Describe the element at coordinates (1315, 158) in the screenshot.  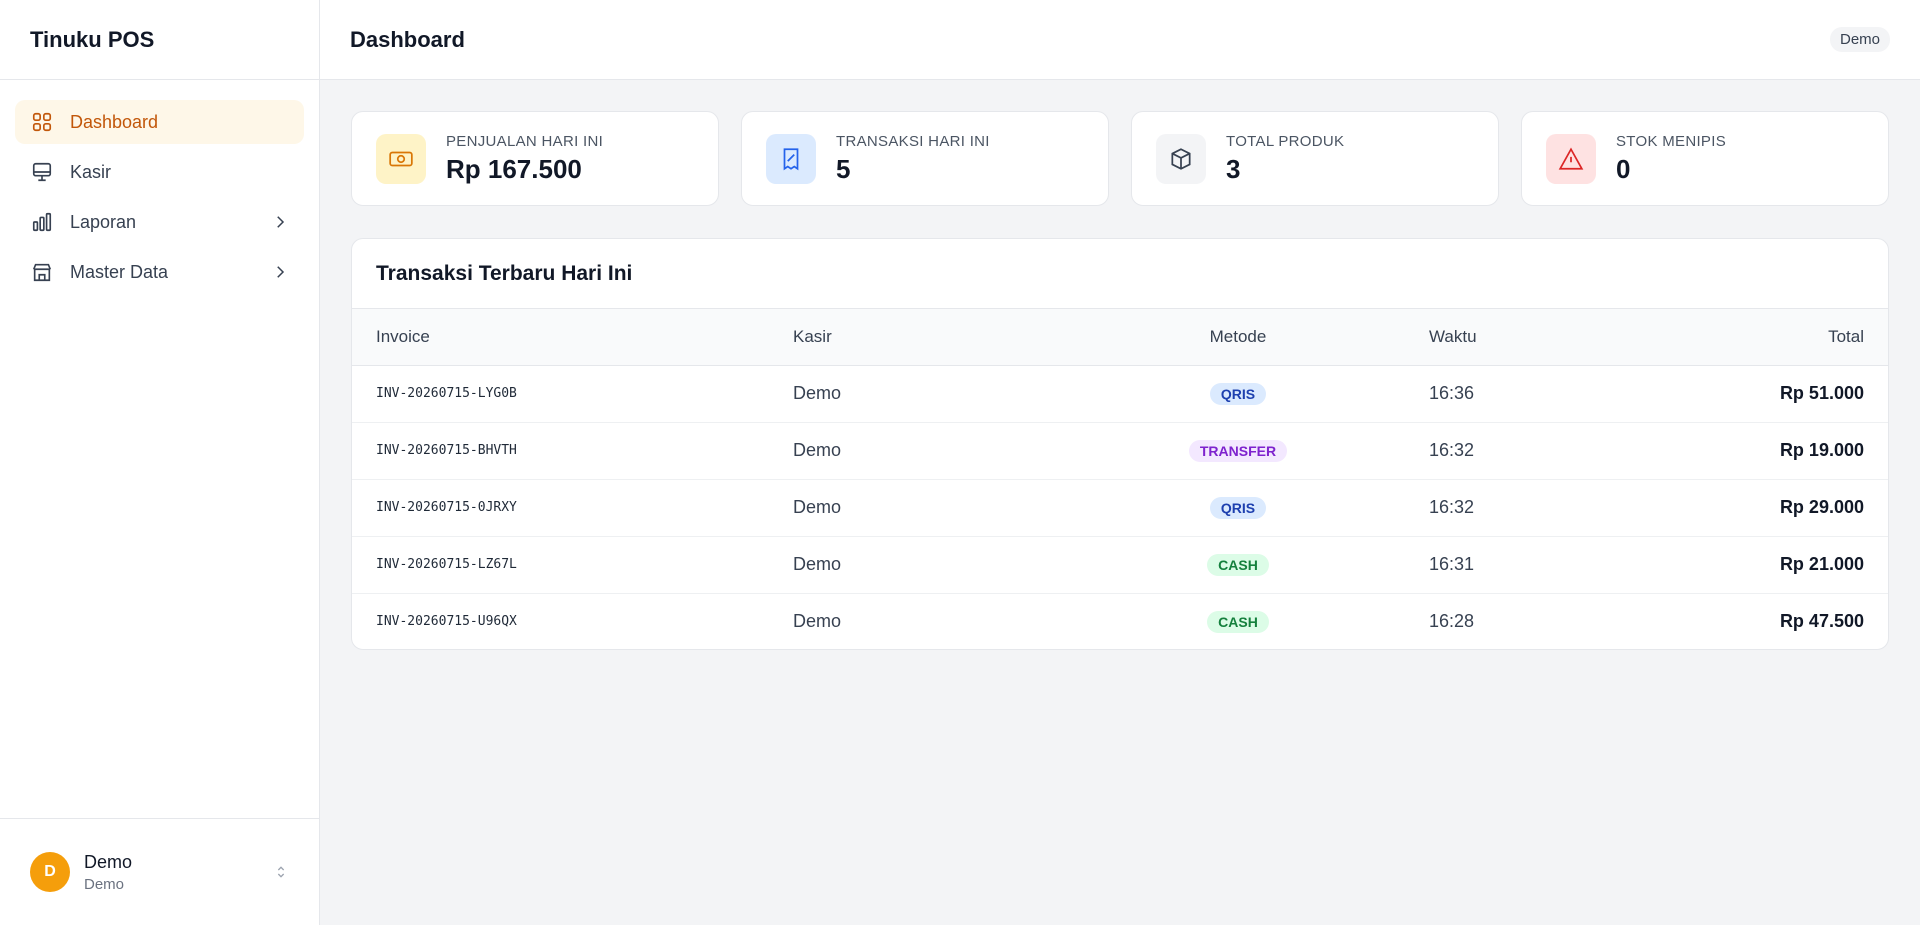
I see `stat-card-products: TOTAL PRODUK 3` at that location.